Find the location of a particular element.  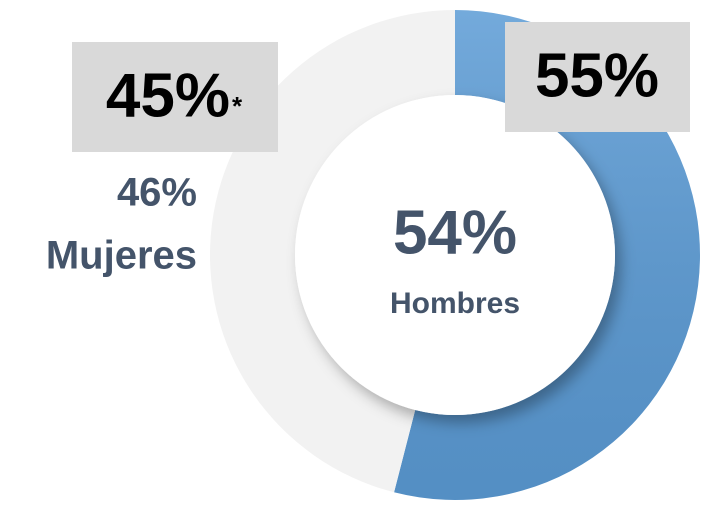

annotation: * is located at coordinates (237, 106).